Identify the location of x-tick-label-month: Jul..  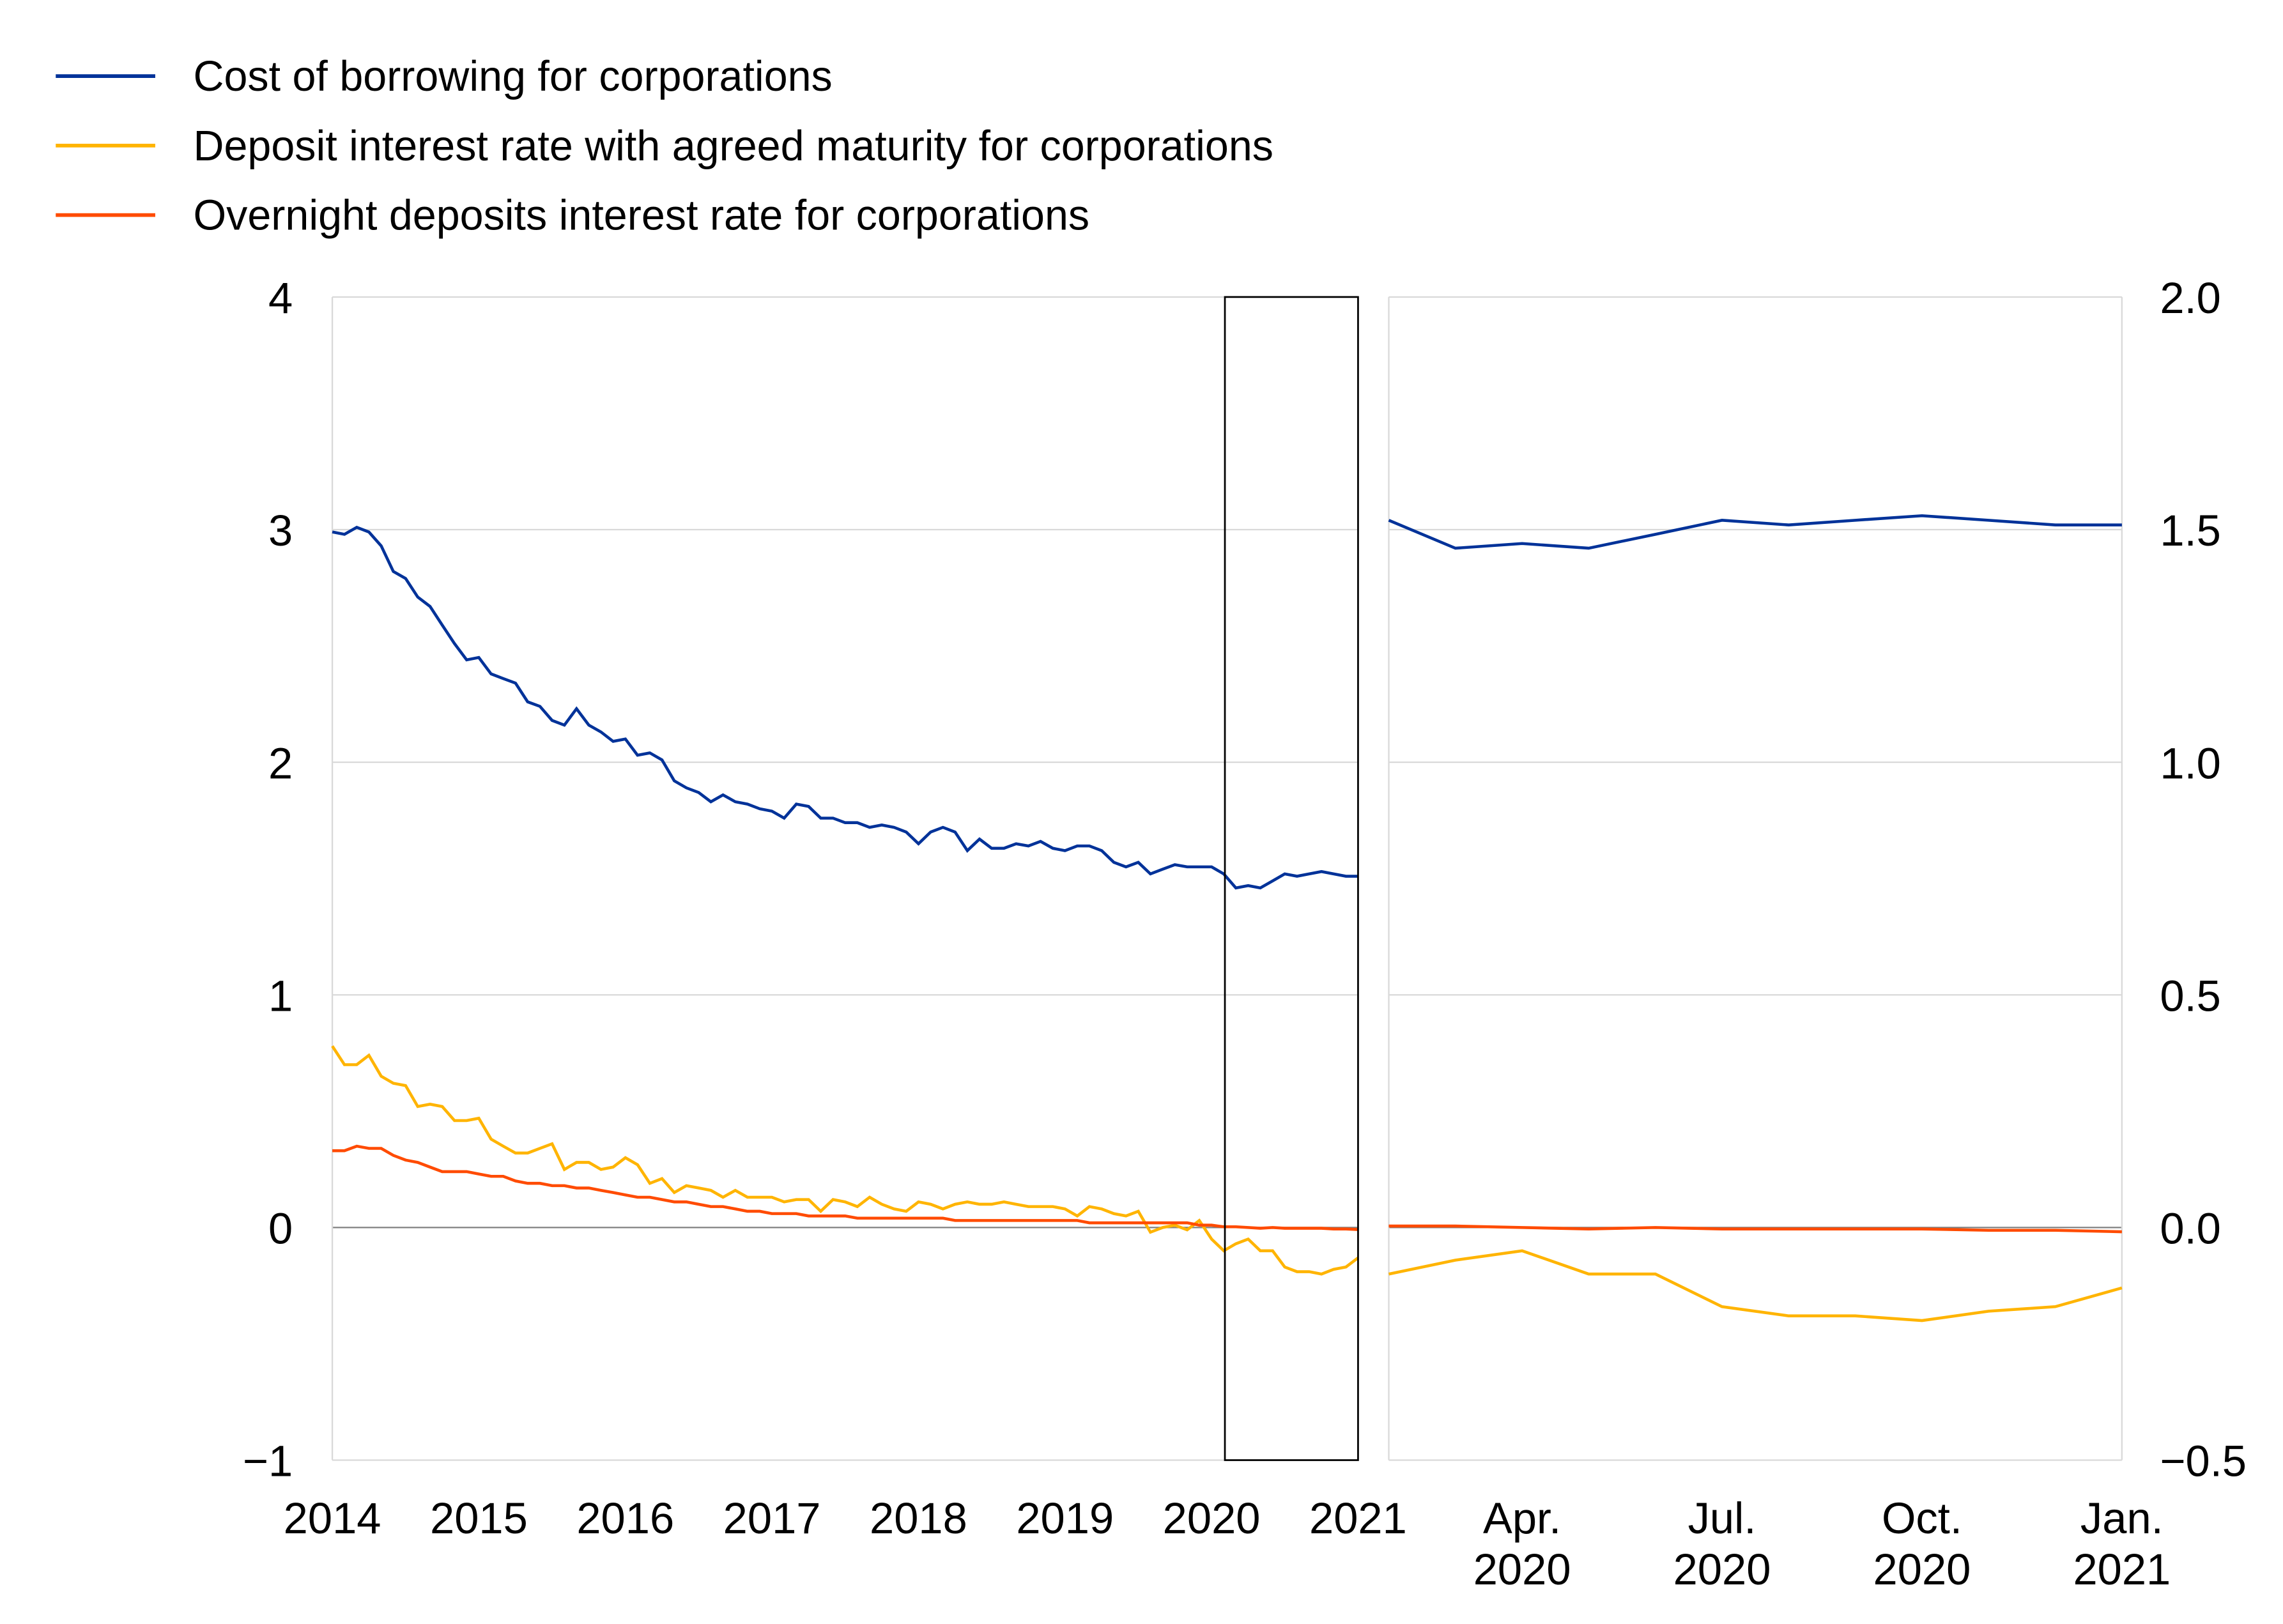
(1722, 1518).